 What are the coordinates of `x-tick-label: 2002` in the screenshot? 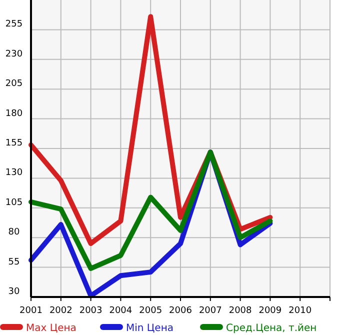 It's located at (60, 311).